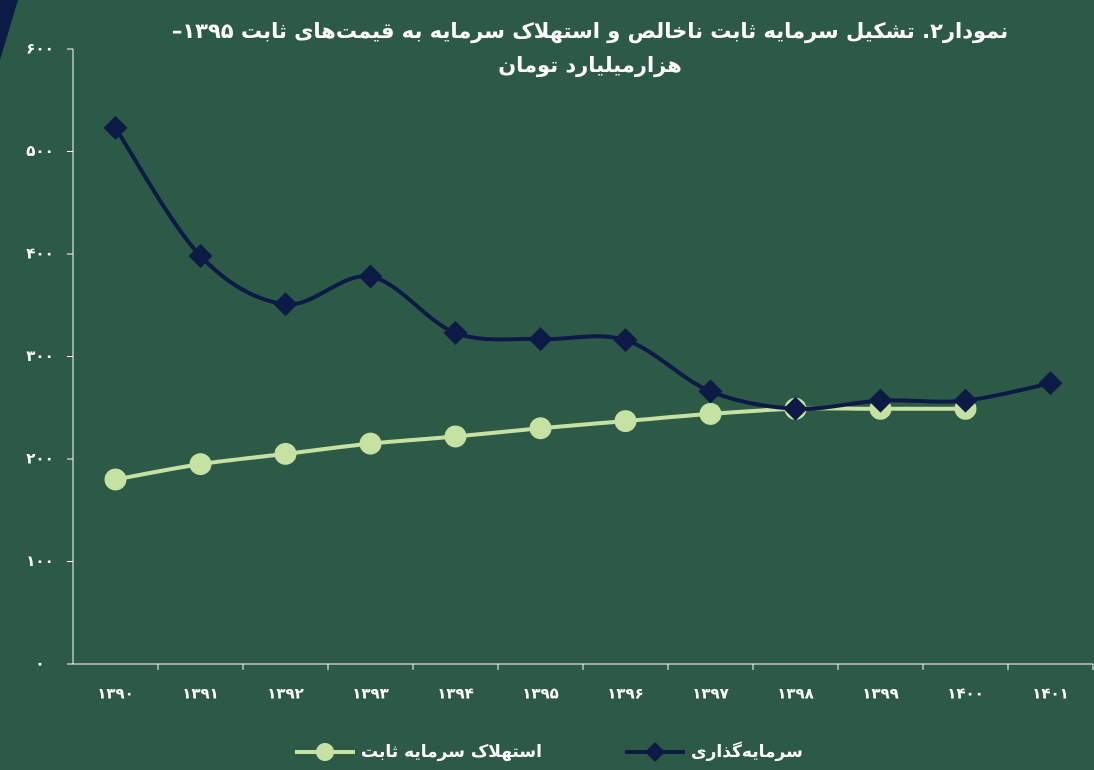  Describe the element at coordinates (747, 751) in the screenshot. I see `legend-label: سرمایه‌گذاری` at that location.